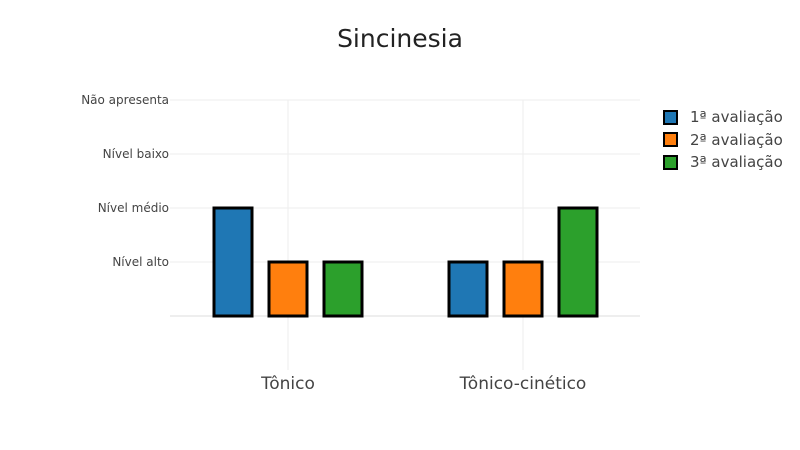 The height and width of the screenshot is (450, 800). What do you see at coordinates (140, 262) in the screenshot?
I see `y-tick-label: Nível alto` at bounding box center [140, 262].